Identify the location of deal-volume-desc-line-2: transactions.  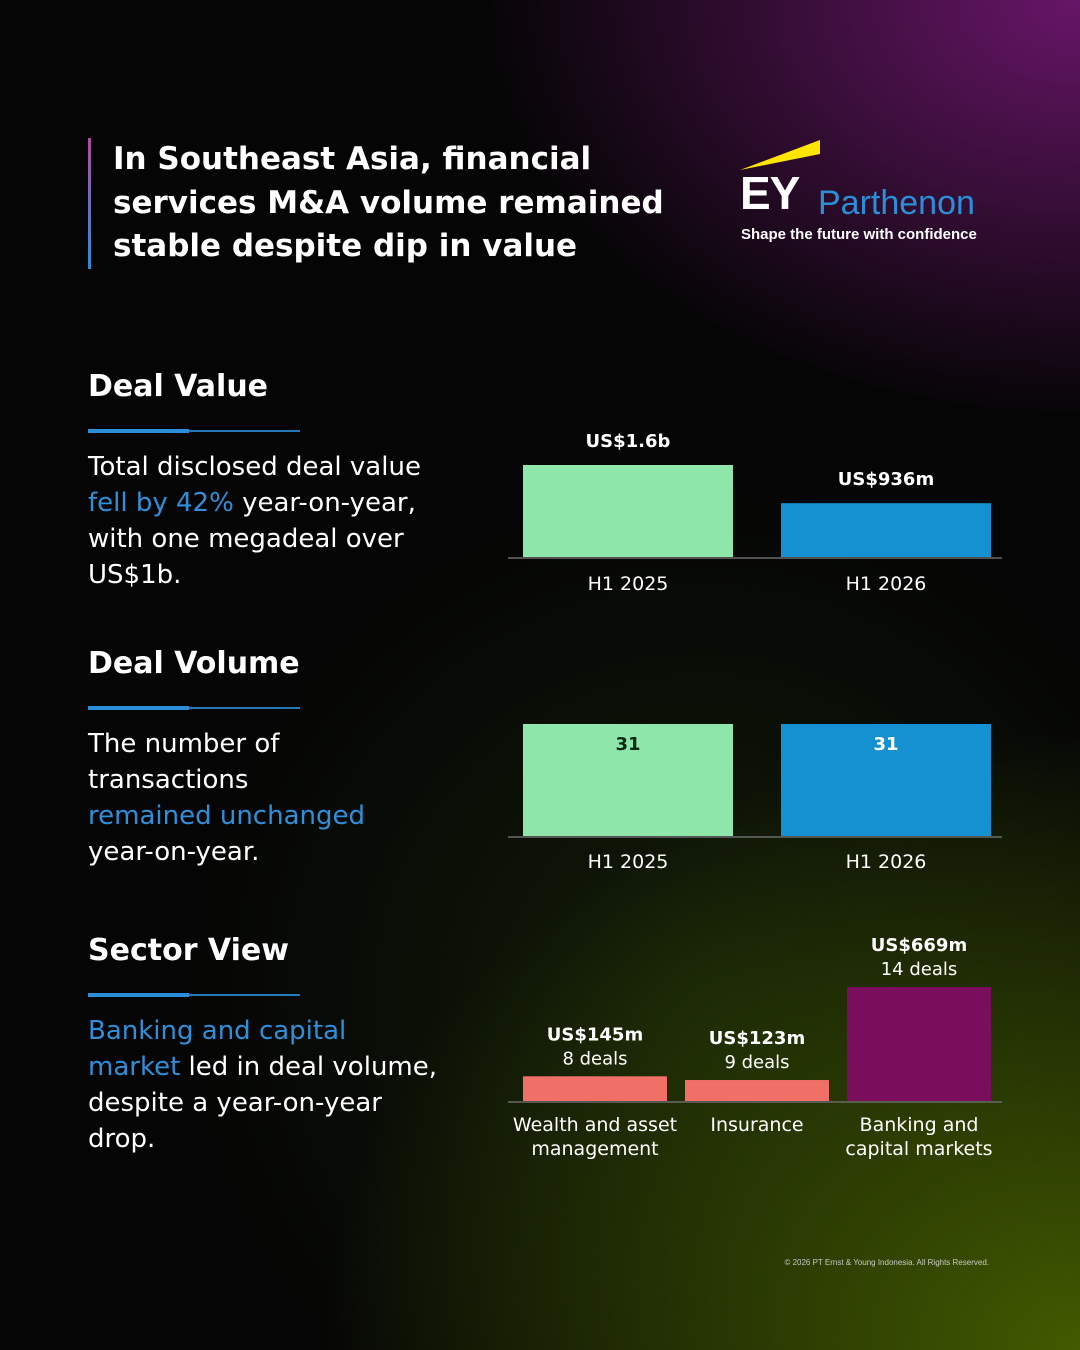
(168, 780).